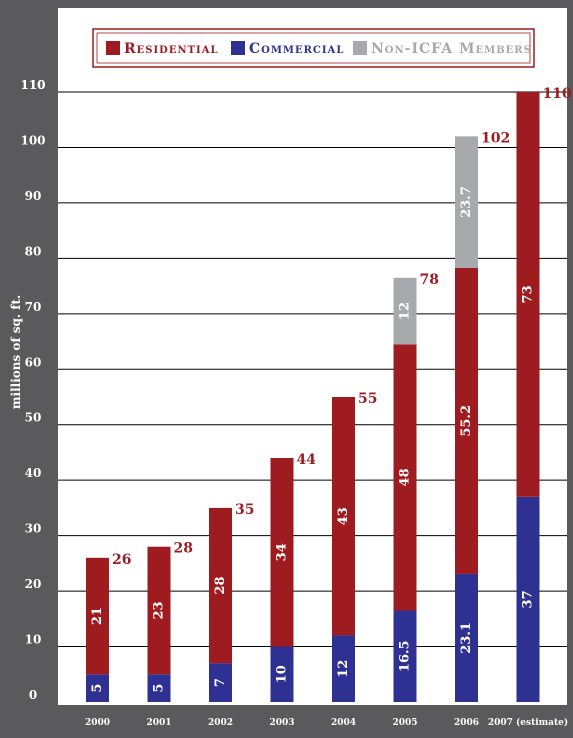 This screenshot has width=573, height=738. Describe the element at coordinates (171, 49) in the screenshot. I see `legend-label: Residential` at that location.